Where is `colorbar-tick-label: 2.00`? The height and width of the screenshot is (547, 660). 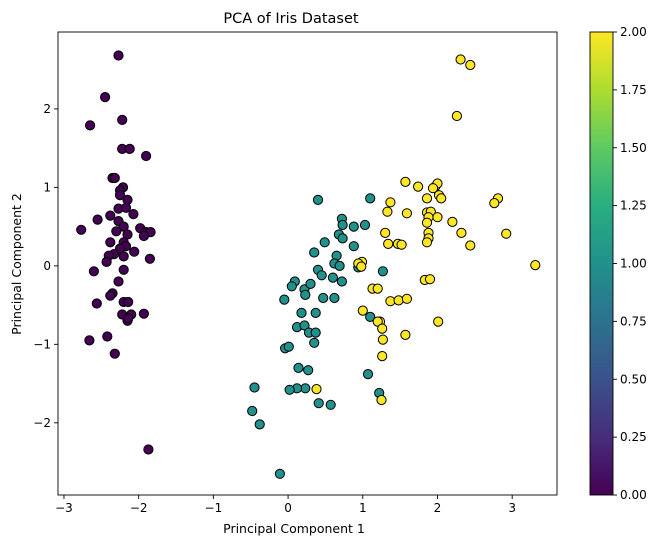
colorbar-tick-label: 2.00 is located at coordinates (633, 32).